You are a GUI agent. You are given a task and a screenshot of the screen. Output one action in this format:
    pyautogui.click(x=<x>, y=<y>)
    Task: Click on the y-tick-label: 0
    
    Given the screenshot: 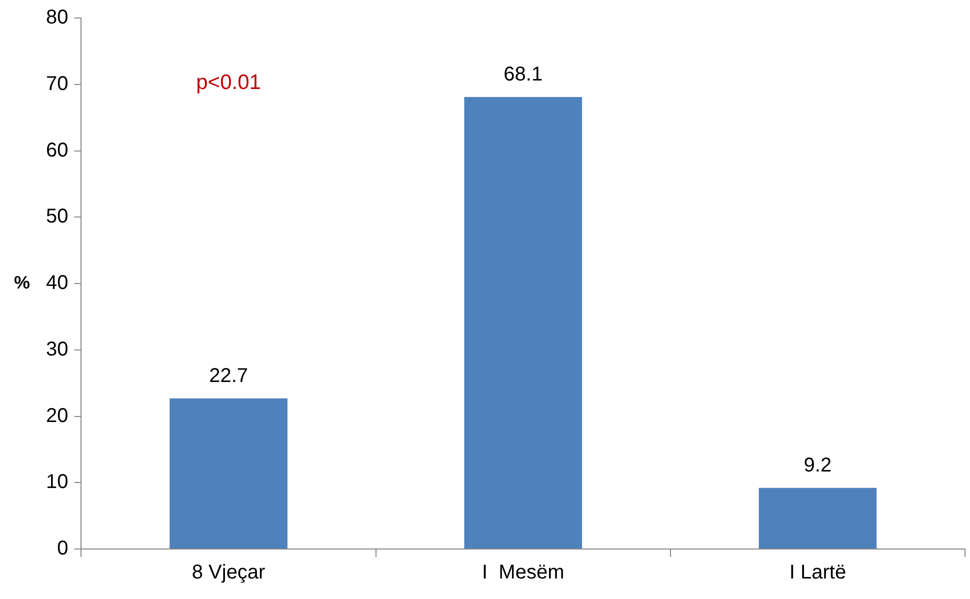 What is the action you would take?
    pyautogui.click(x=62, y=549)
    